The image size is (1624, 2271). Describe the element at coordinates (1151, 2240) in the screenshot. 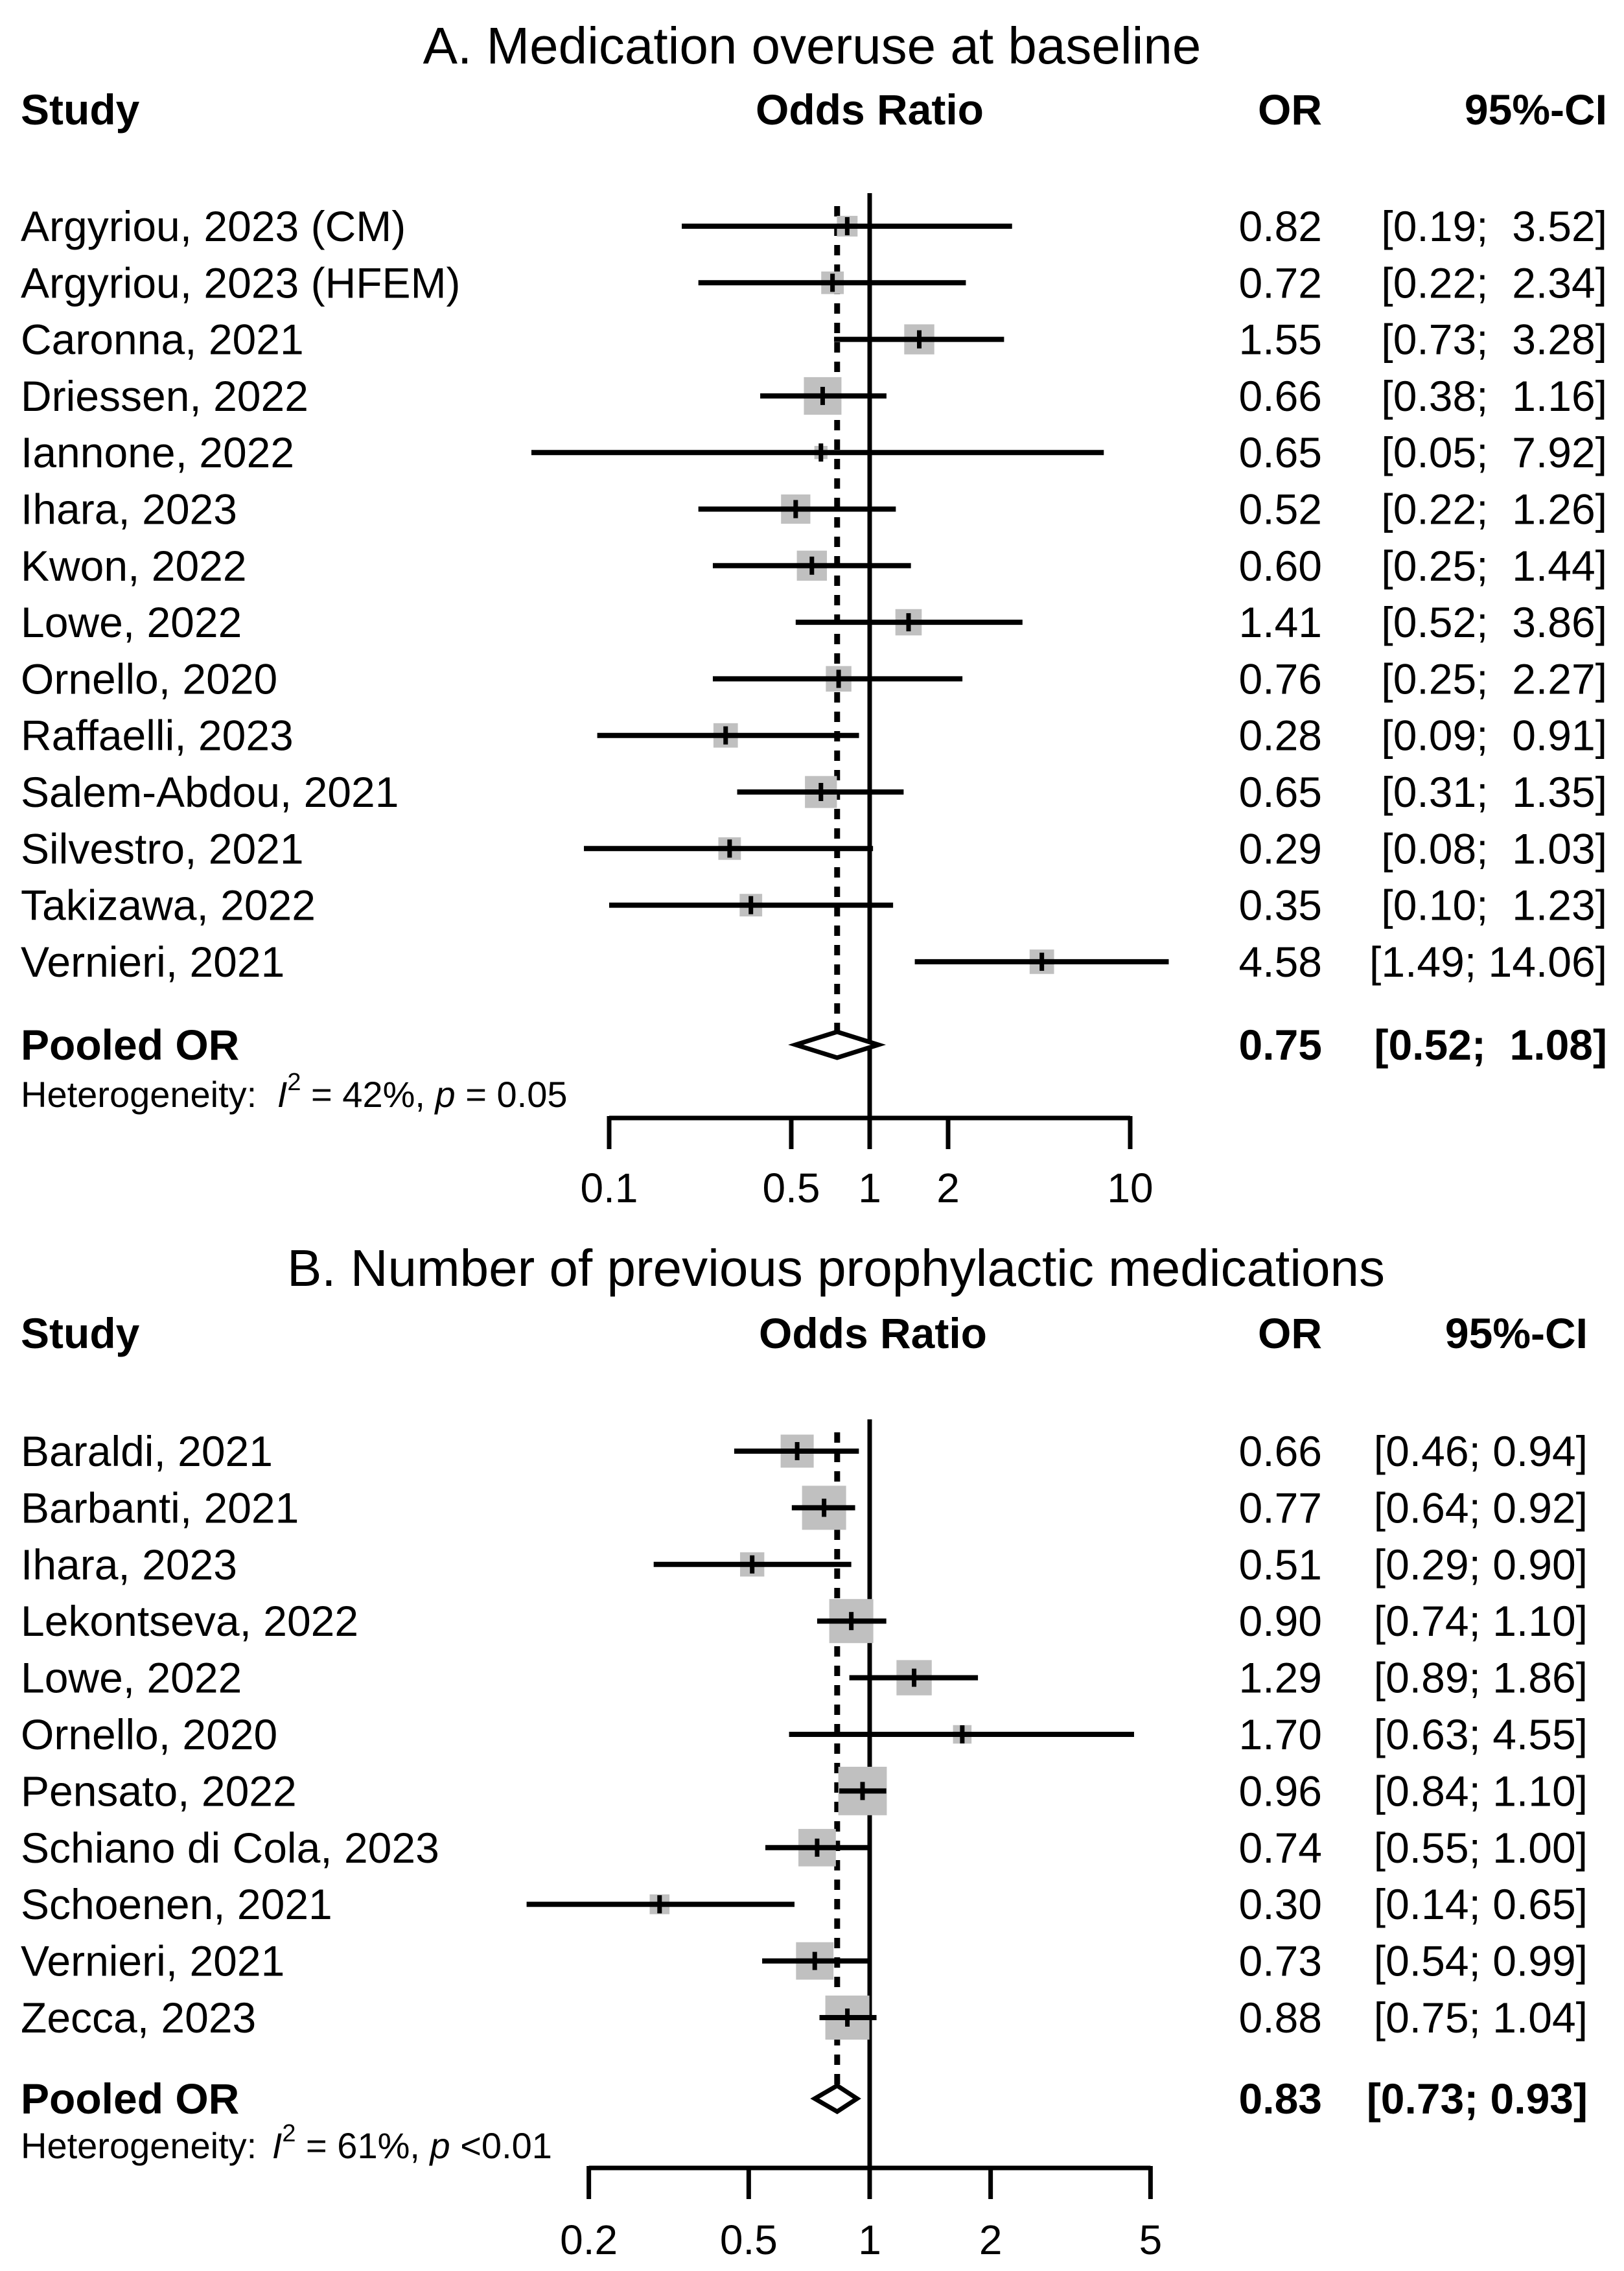

I see `panel-b-x-tick-label: 5` at that location.